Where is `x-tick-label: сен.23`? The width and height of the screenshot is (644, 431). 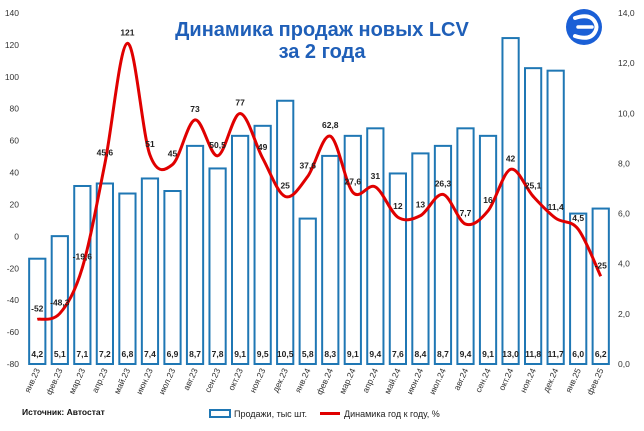
x-tick-label: сен.23 is located at coordinates (213, 380).